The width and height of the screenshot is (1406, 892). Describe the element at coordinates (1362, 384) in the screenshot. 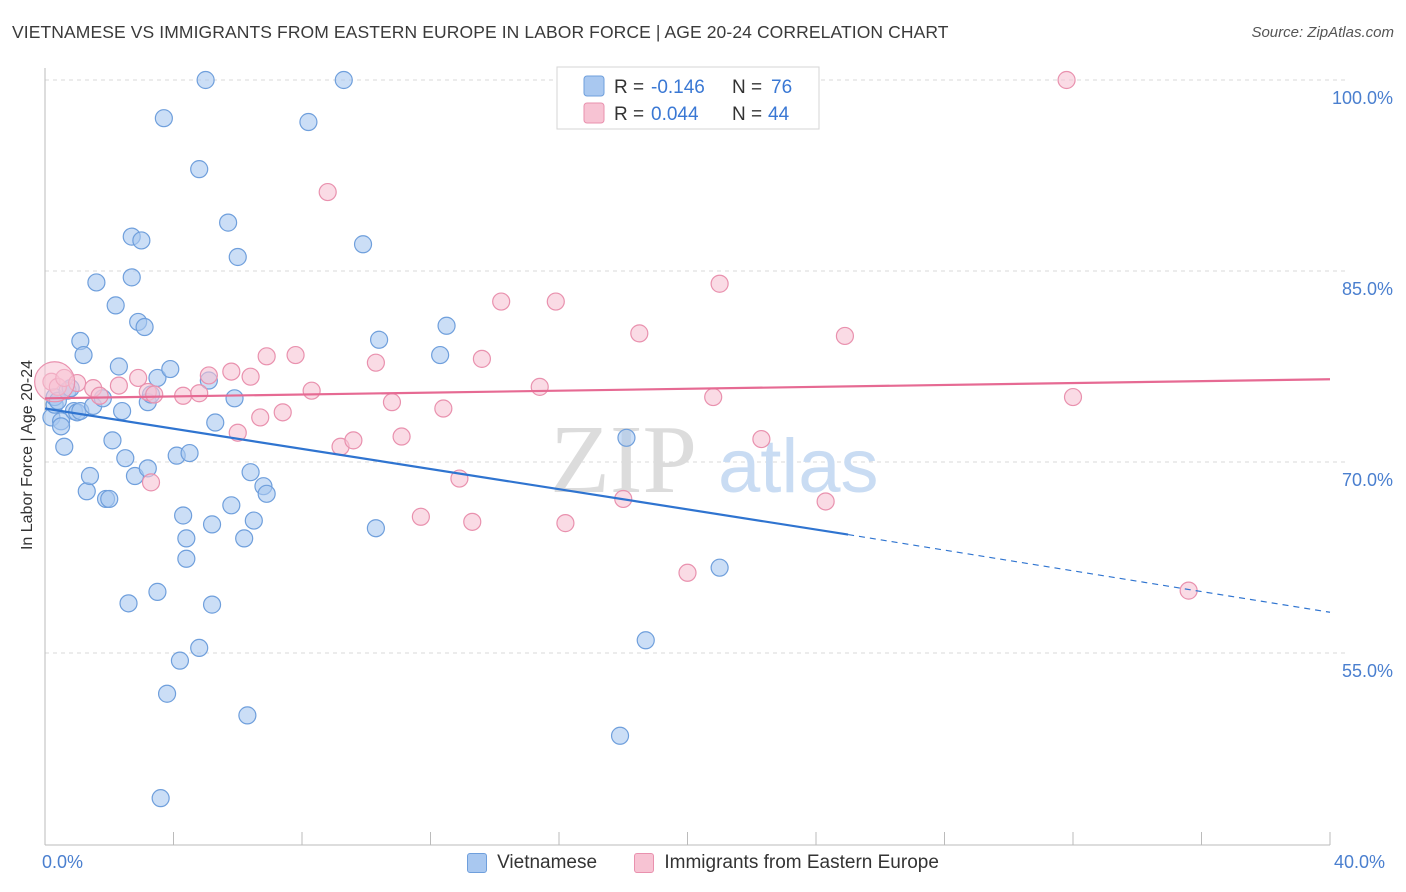

I see `y-tick-labels: 55.0% 70.0% 85.0% 100.0%` at that location.